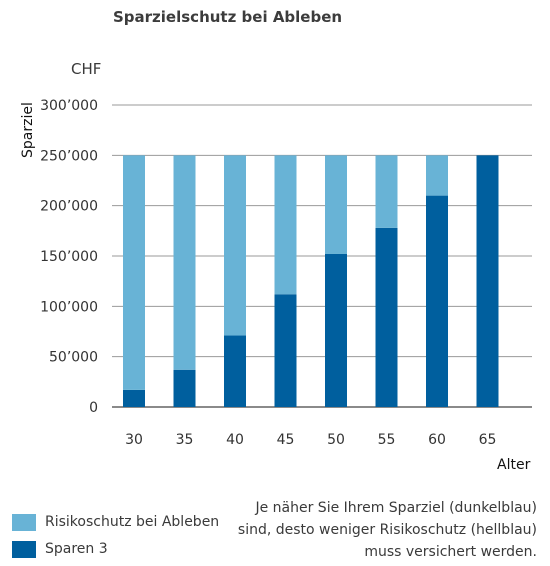  I want to click on x-tick-label: 45, so click(286, 440).